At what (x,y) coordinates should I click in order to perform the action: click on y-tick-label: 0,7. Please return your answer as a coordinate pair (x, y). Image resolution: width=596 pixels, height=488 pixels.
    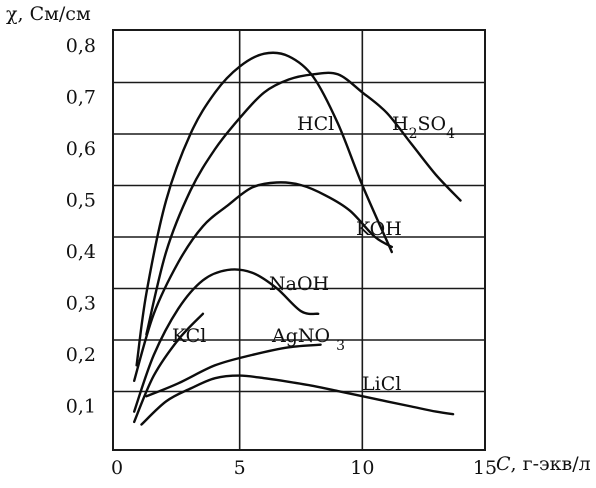
    Looking at the image, I should click on (81, 98).